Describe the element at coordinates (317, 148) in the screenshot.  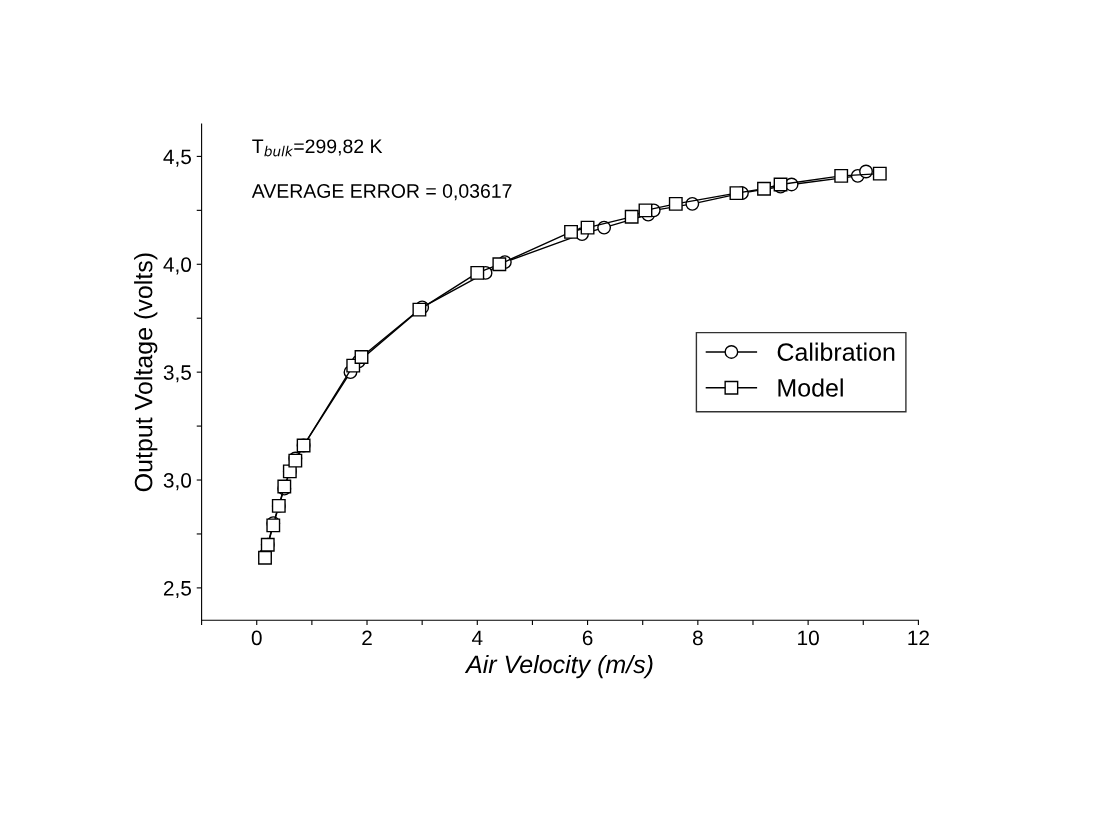
I see `annotation: T$_{bulk}$=299,82 K` at that location.